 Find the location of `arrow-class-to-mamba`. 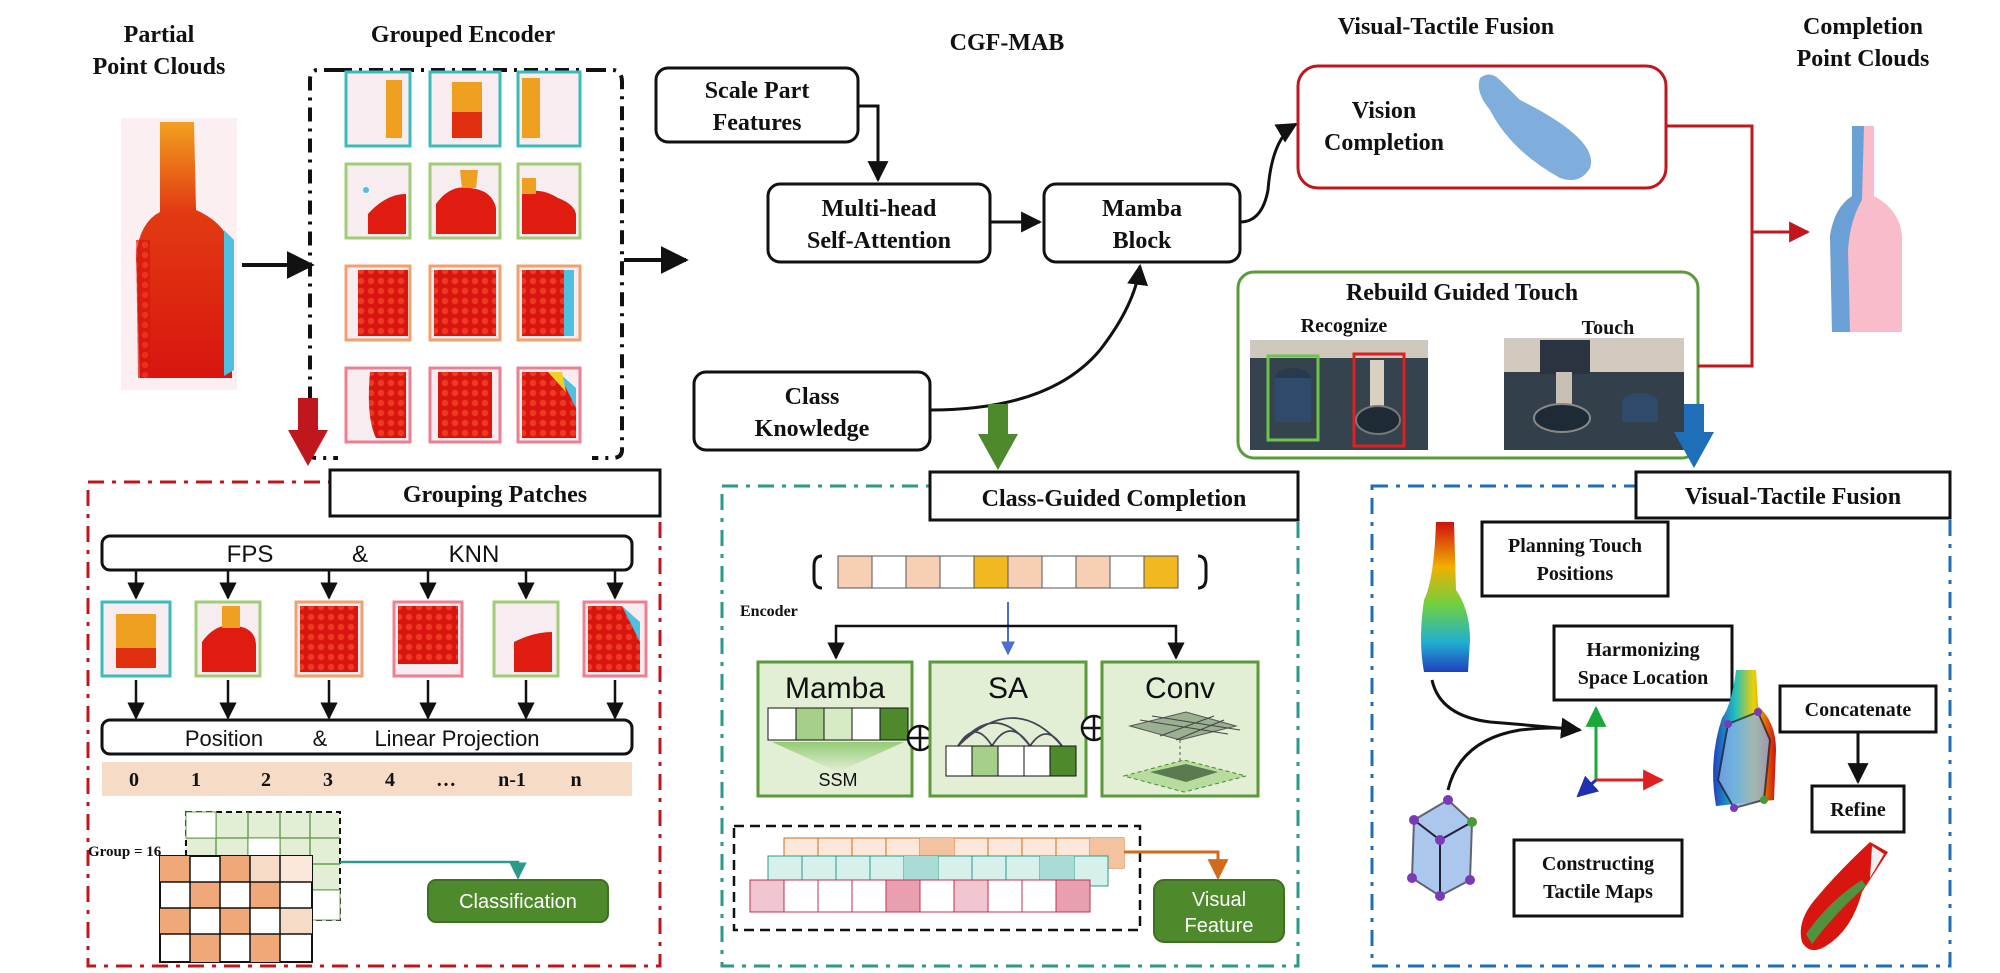

arrow-class-to-mamba is located at coordinates (1039, 337).